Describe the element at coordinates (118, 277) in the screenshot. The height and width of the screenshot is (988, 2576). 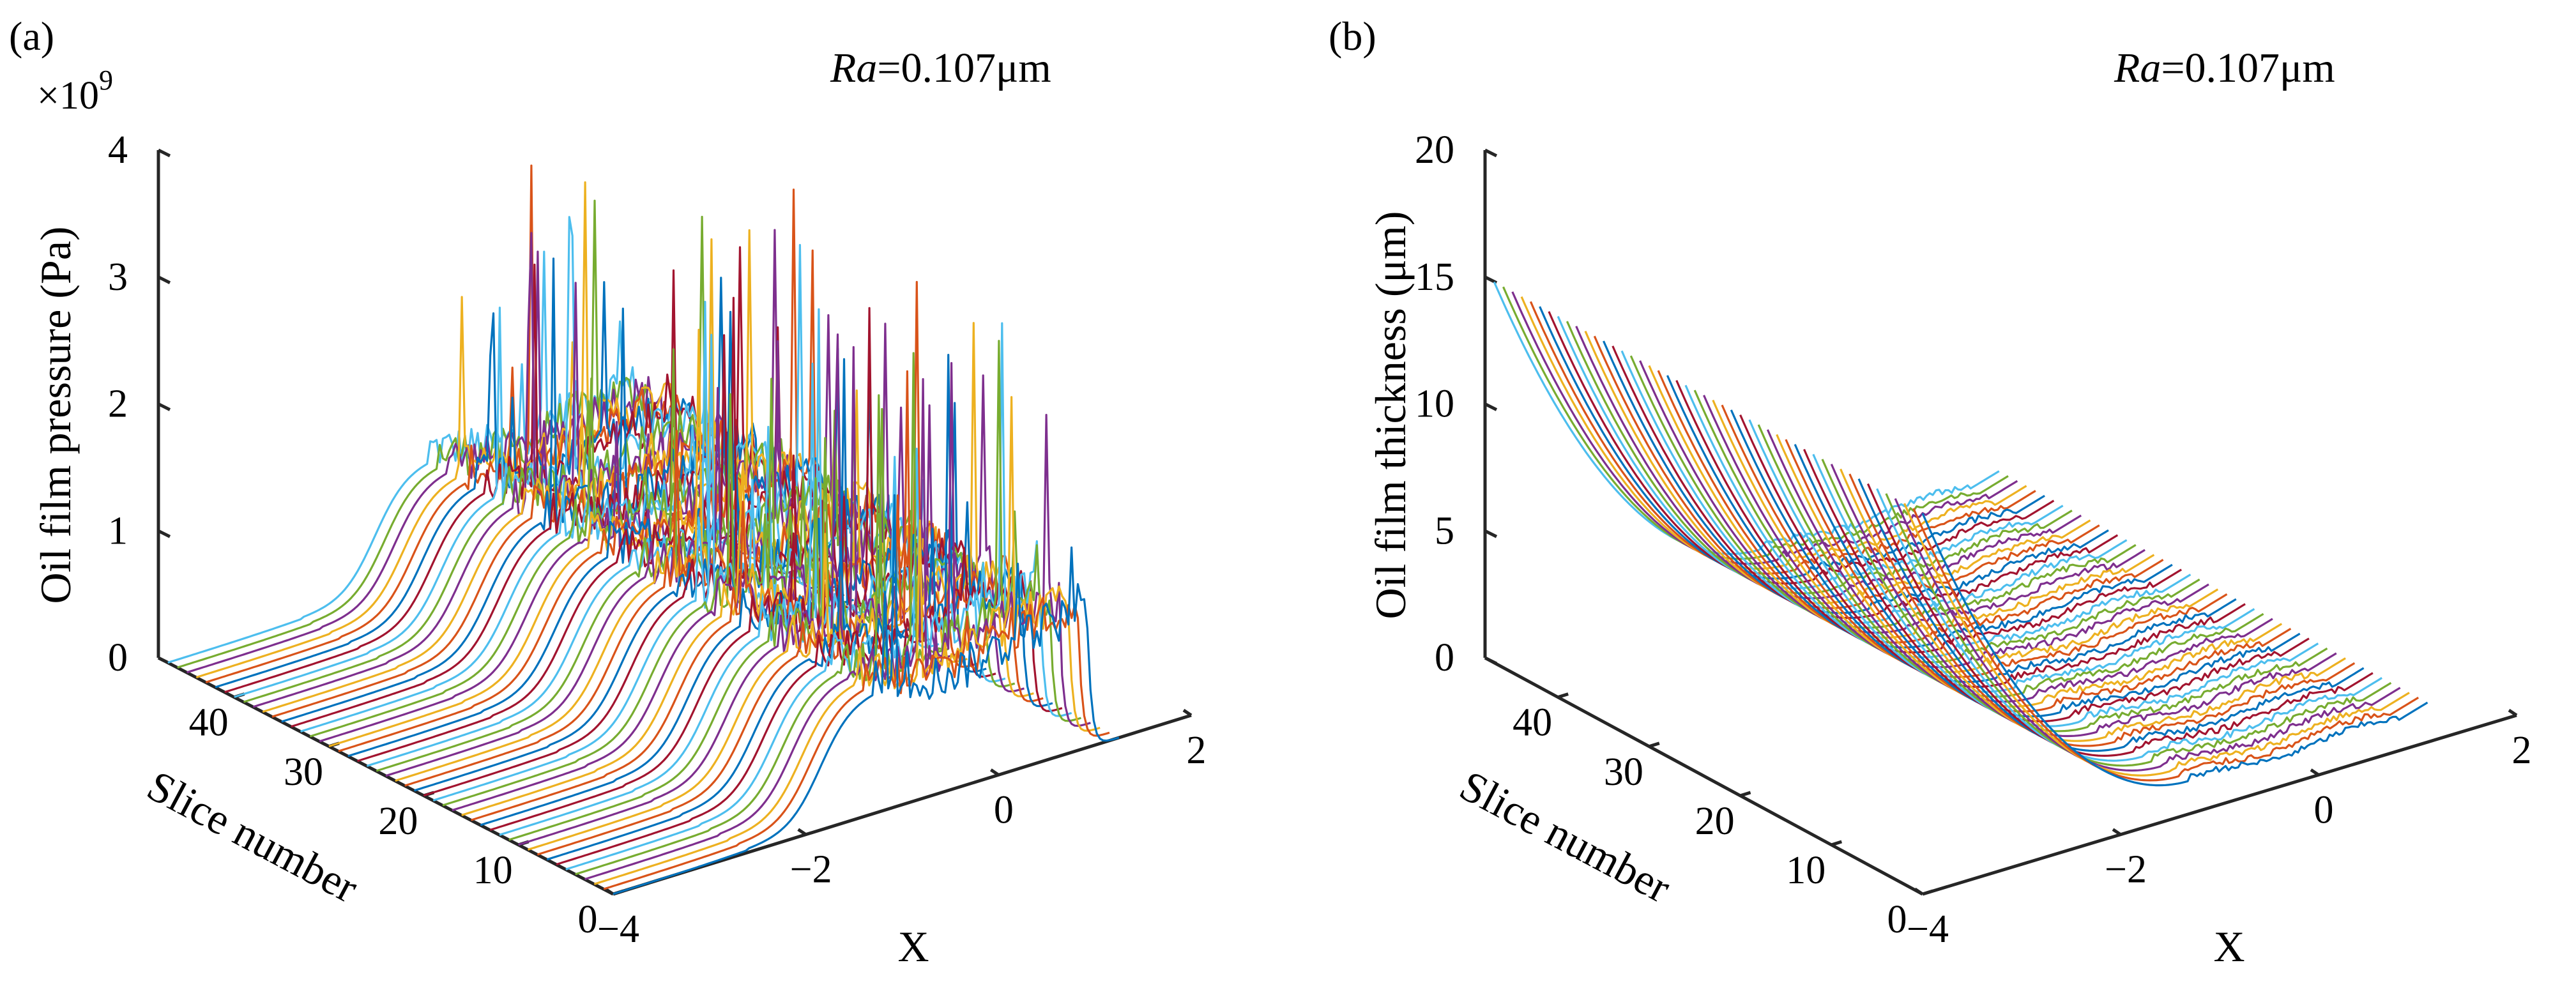
I see `z-tick-label: 3` at that location.